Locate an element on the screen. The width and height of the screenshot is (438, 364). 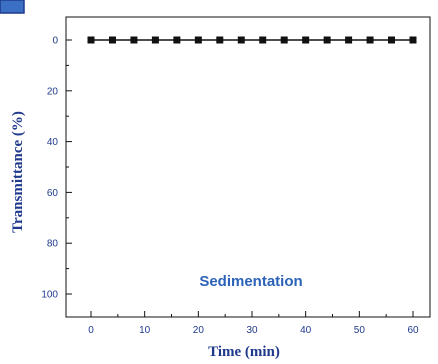
y-tick-label: 60 is located at coordinates (53, 193).